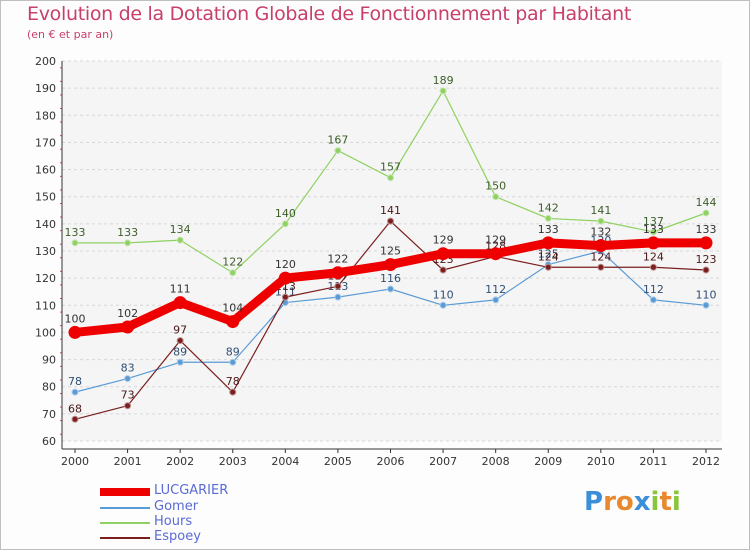 The height and width of the screenshot is (550, 750). I want to click on y-tick-label: 120, so click(45, 278).